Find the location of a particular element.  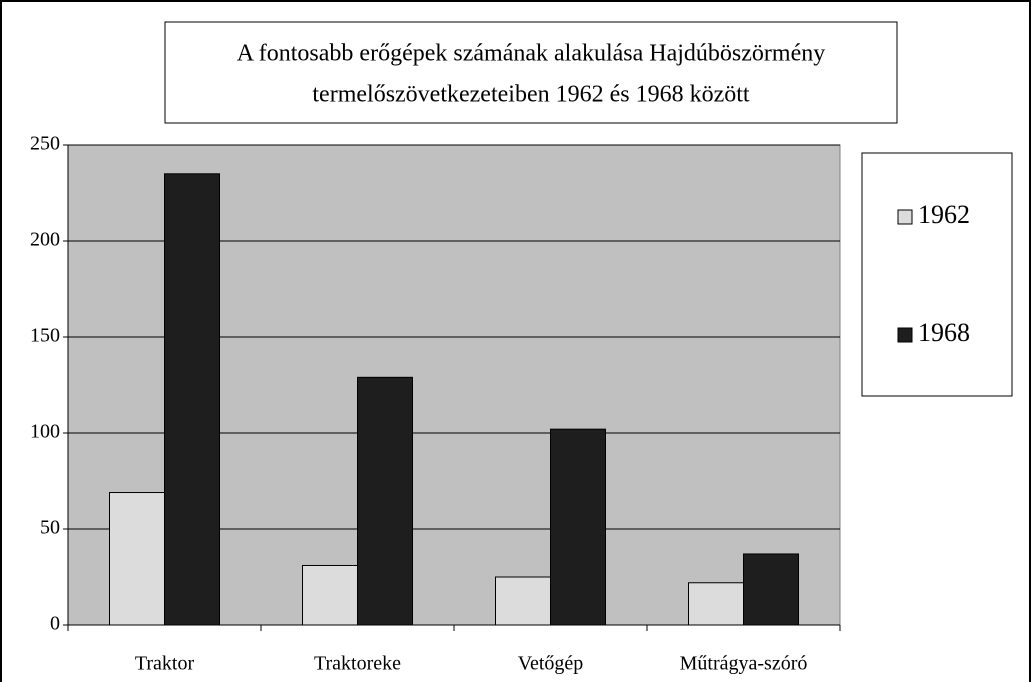

y-tick-label: 0 is located at coordinates (55, 624).